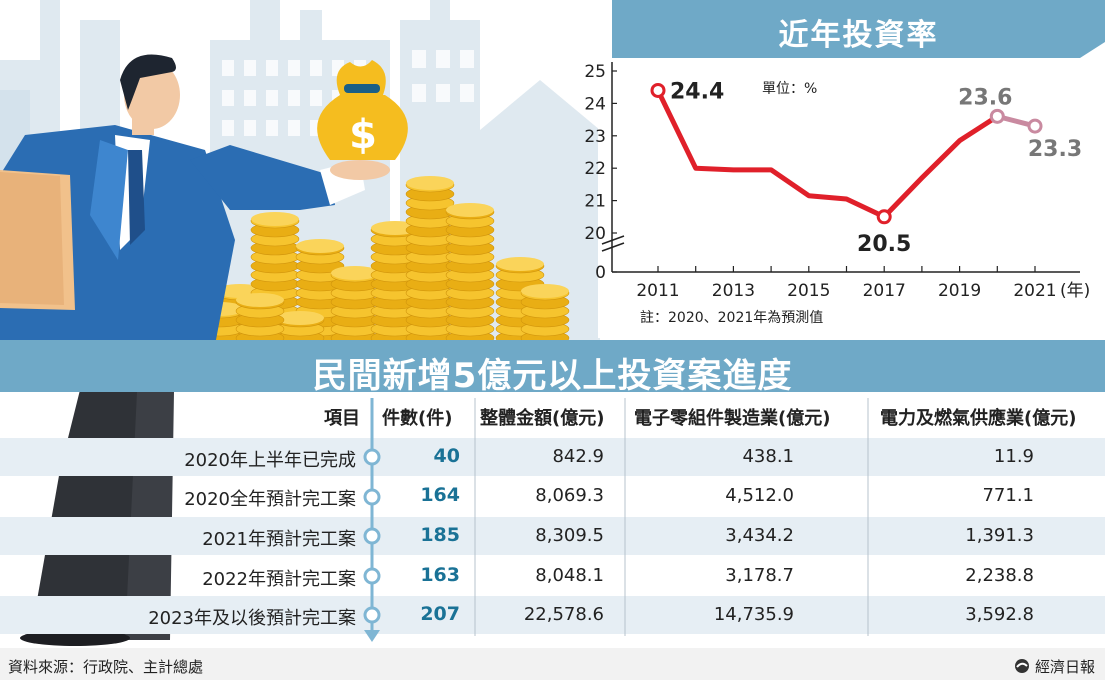 This screenshot has width=1105, height=680. I want to click on table-title: 民間新增5億元以上投資案進度, so click(552, 376).